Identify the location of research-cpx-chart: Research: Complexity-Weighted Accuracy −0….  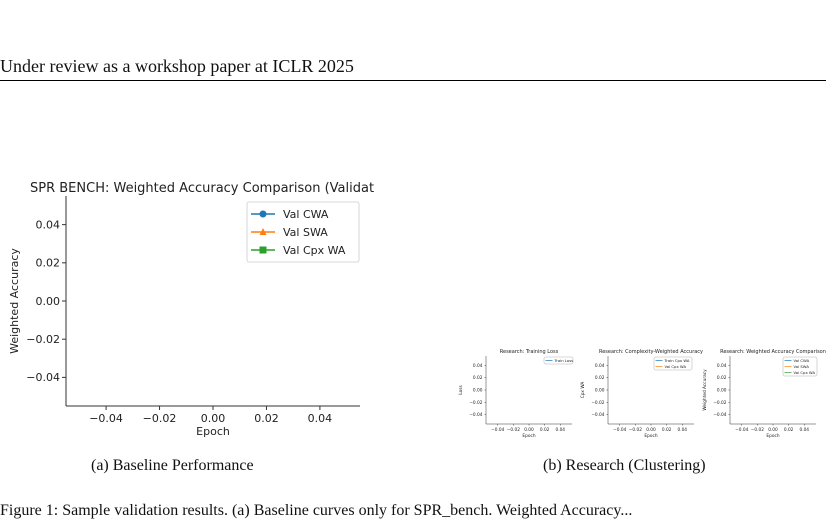
(641, 394).